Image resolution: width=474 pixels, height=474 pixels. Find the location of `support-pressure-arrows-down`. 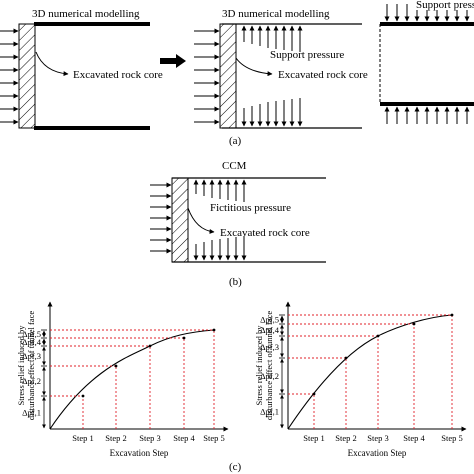

support-pressure-arrows-down is located at coordinates (272, 112).